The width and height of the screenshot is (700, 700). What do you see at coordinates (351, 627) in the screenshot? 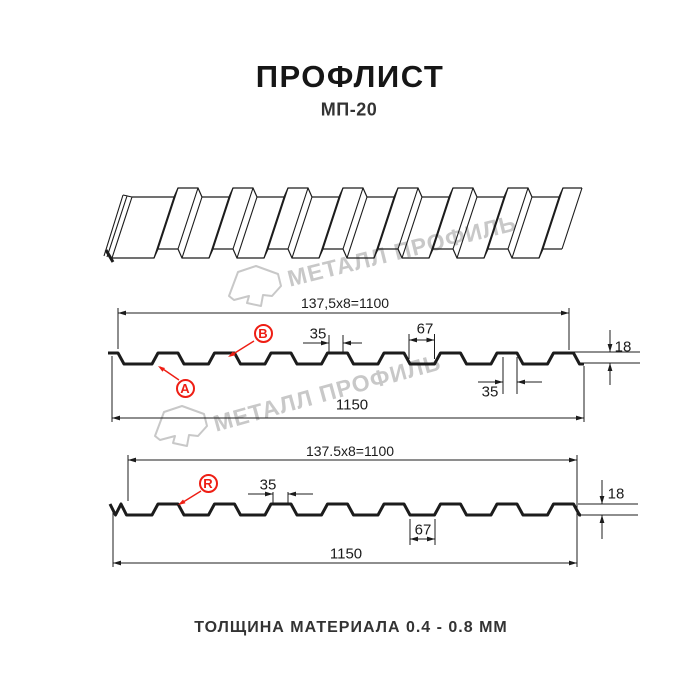
I see `footer-note: ТОЛЩИНА МАТЕРИАЛА 0.4 - 0.8 ММ` at bounding box center [351, 627].